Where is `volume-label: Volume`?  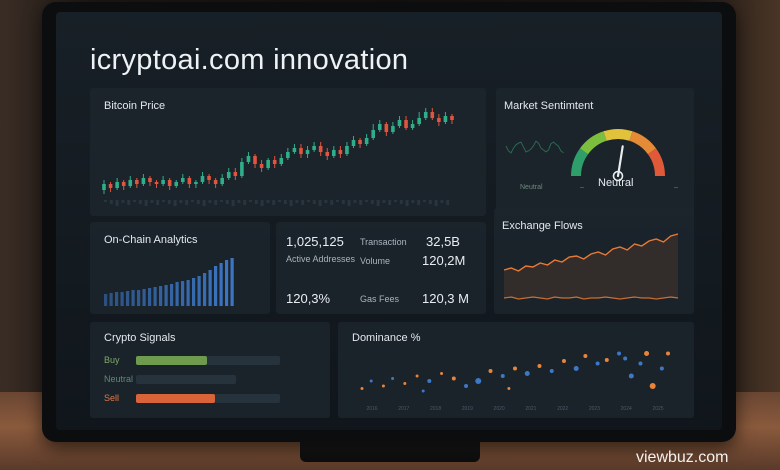 volume-label: Volume is located at coordinates (375, 261).